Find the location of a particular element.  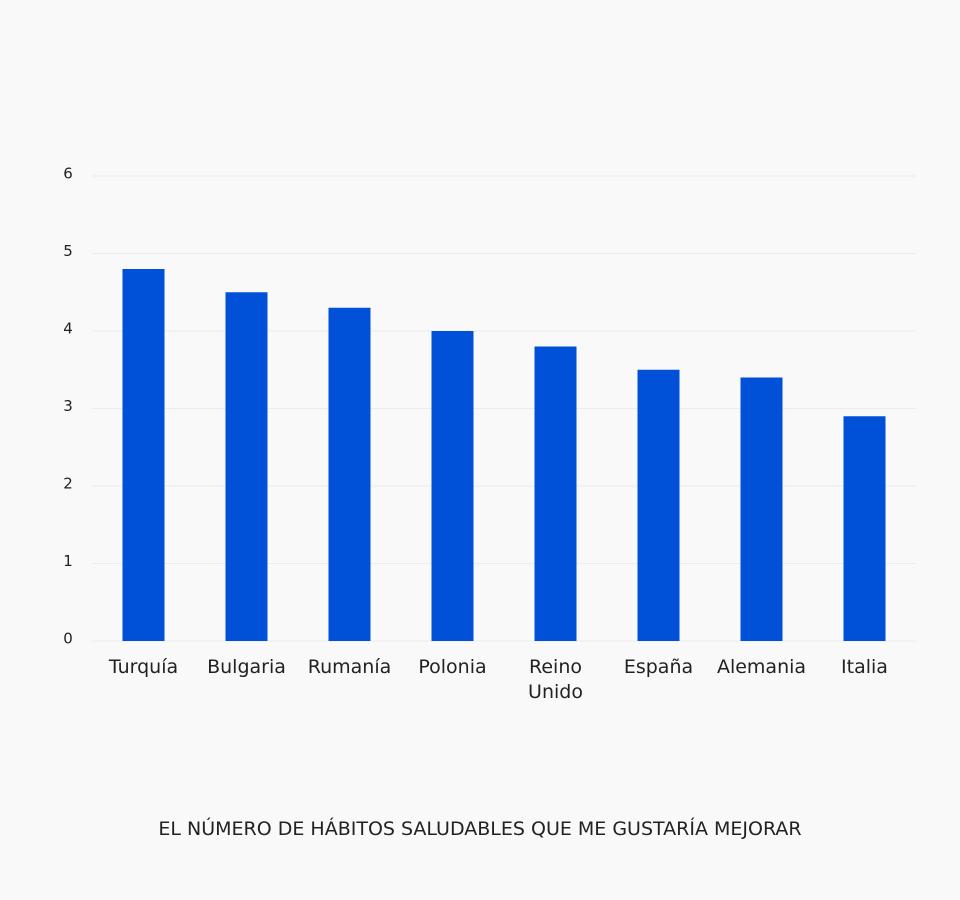

x-tick-label: Polonia is located at coordinates (452, 667).